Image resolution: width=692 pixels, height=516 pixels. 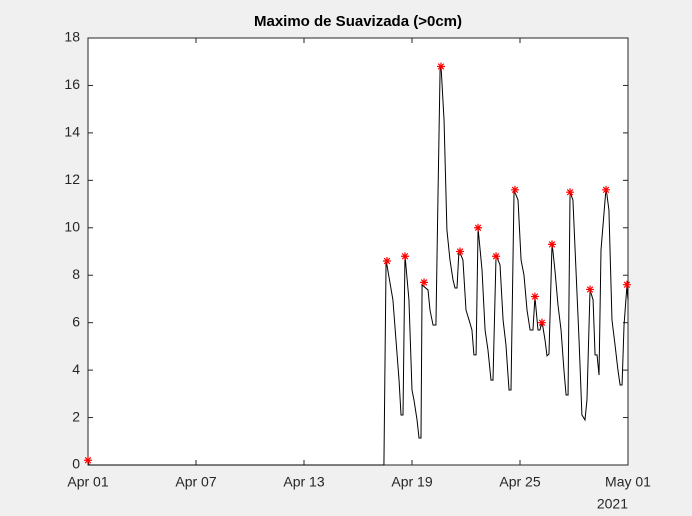 What do you see at coordinates (72, 226) in the screenshot?
I see `y-tick-label: 10` at bounding box center [72, 226].